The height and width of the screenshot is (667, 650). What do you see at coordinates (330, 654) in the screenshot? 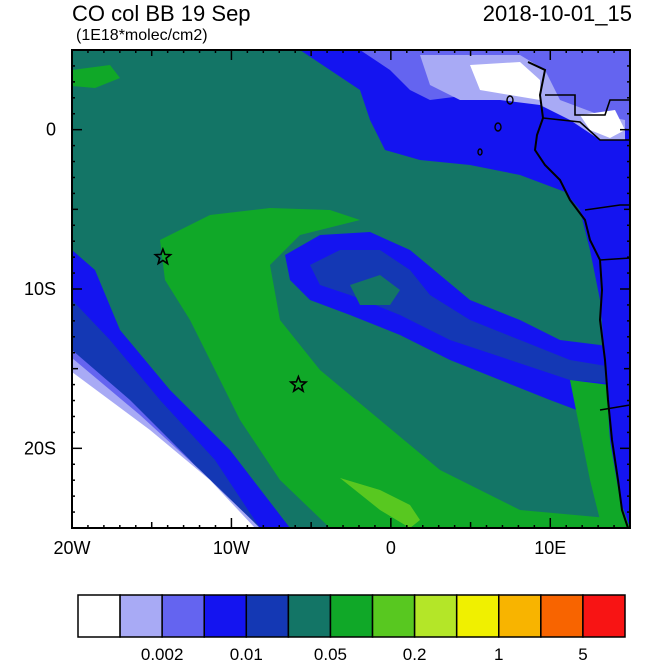
I see `colorbar-label: 0.05` at bounding box center [330, 654].